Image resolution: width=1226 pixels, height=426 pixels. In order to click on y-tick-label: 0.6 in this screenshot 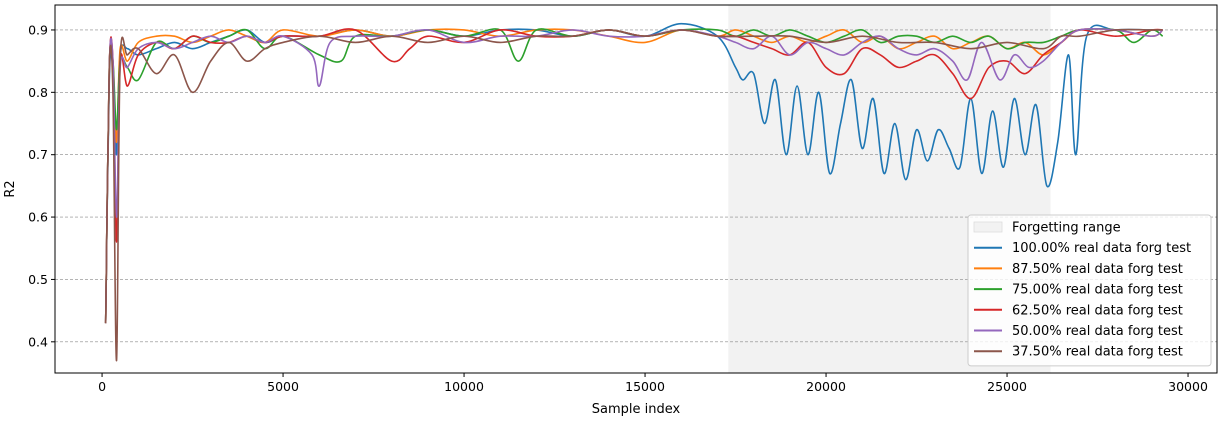, I will do `click(38, 217)`.